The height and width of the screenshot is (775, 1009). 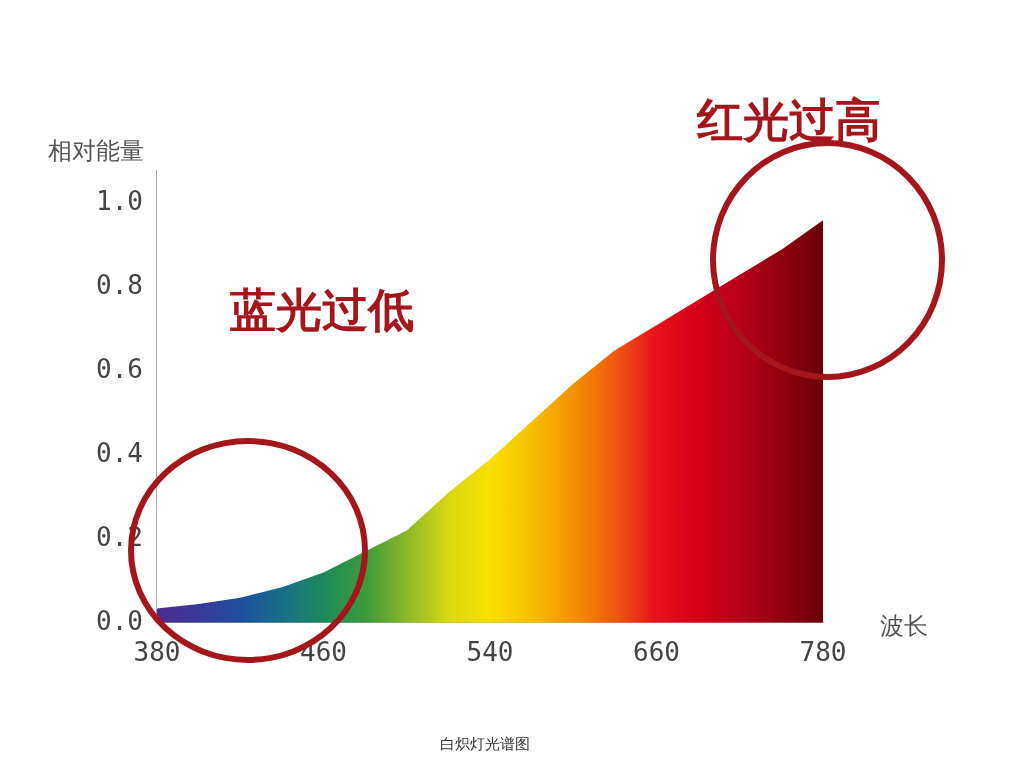 What do you see at coordinates (119, 620) in the screenshot?
I see `y-tick-label: 0.0` at bounding box center [119, 620].